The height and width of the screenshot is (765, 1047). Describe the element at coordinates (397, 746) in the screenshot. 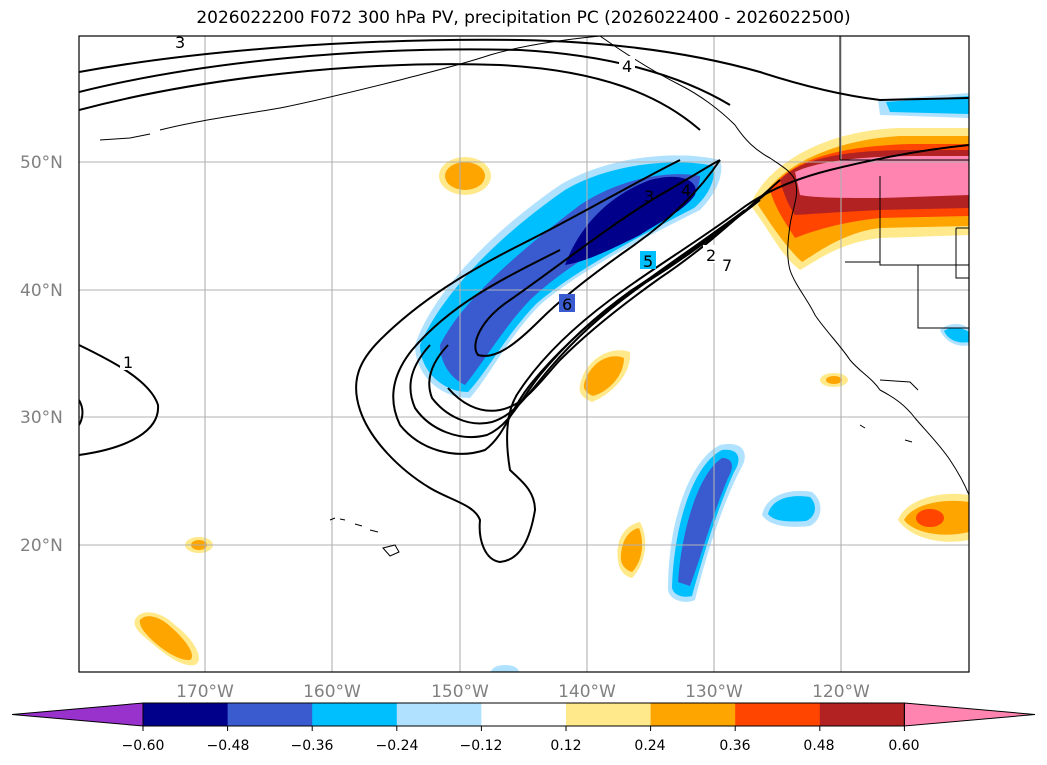

I see `colorbar-tick: −0.24` at that location.